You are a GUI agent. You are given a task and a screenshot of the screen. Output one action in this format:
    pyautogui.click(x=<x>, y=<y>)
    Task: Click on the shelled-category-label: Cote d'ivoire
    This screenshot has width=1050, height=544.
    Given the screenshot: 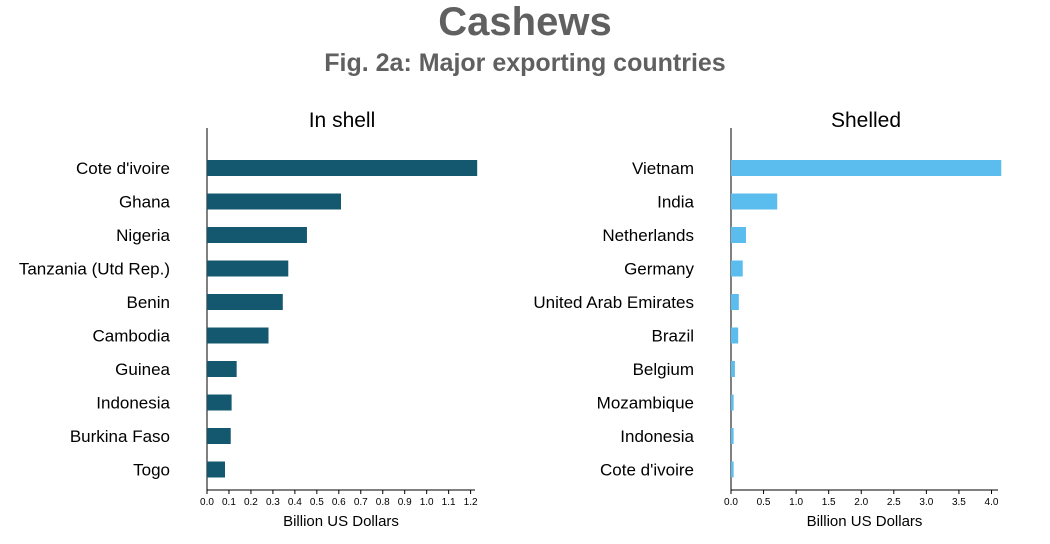 What is the action you would take?
    pyautogui.click(x=647, y=470)
    